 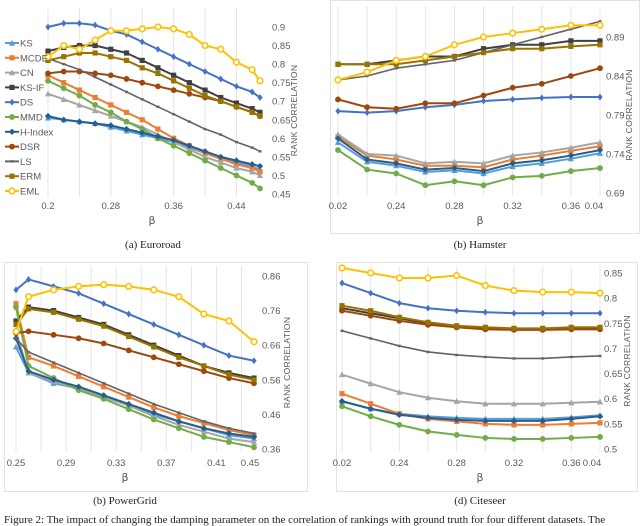 What do you see at coordinates (154, 105) in the screenshot?
I see `series-ls` at bounding box center [154, 105].